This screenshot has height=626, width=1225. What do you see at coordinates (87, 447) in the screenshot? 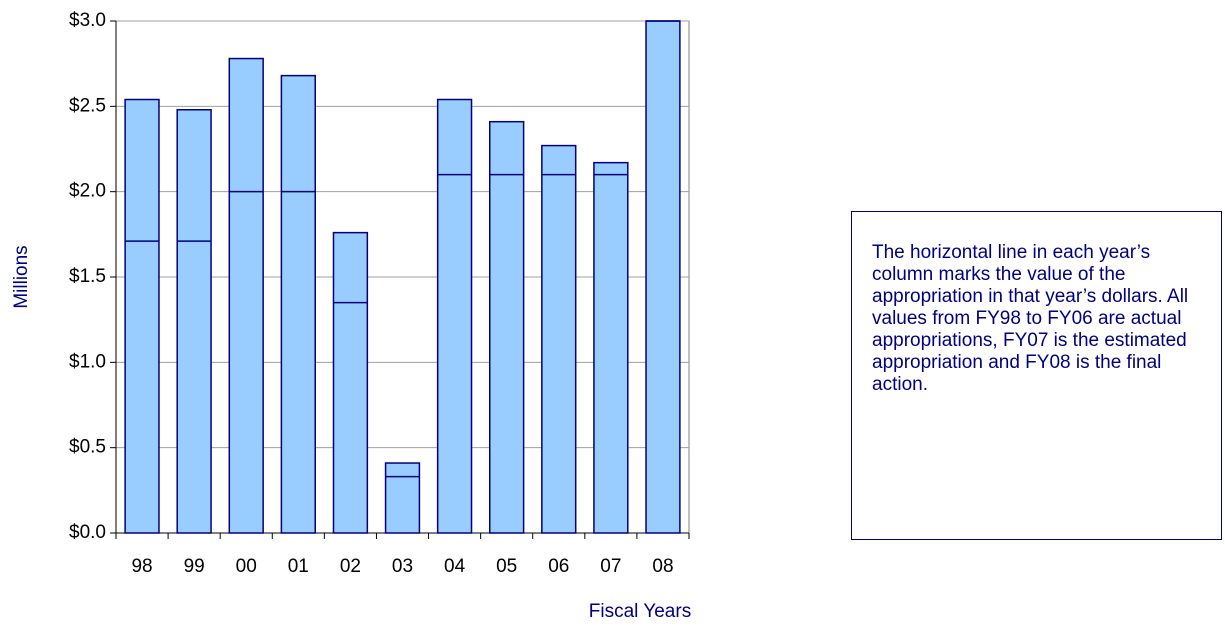
I see `y-tick-label: $0.5` at bounding box center [87, 447].